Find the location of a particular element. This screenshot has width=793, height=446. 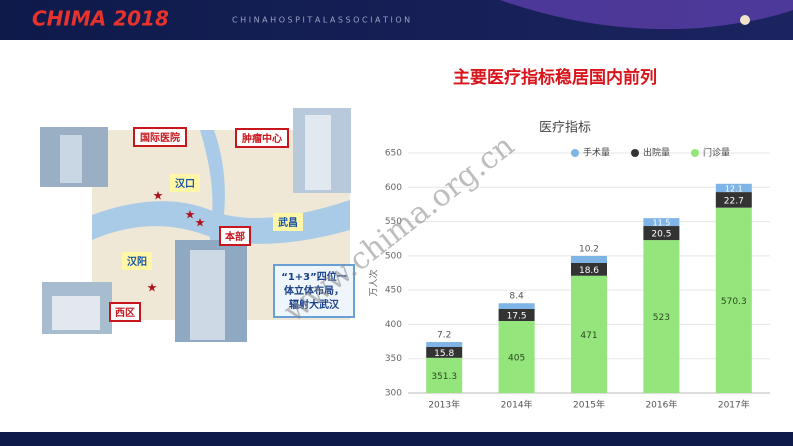

map-note: 体立体布局， is located at coordinates (314, 290).